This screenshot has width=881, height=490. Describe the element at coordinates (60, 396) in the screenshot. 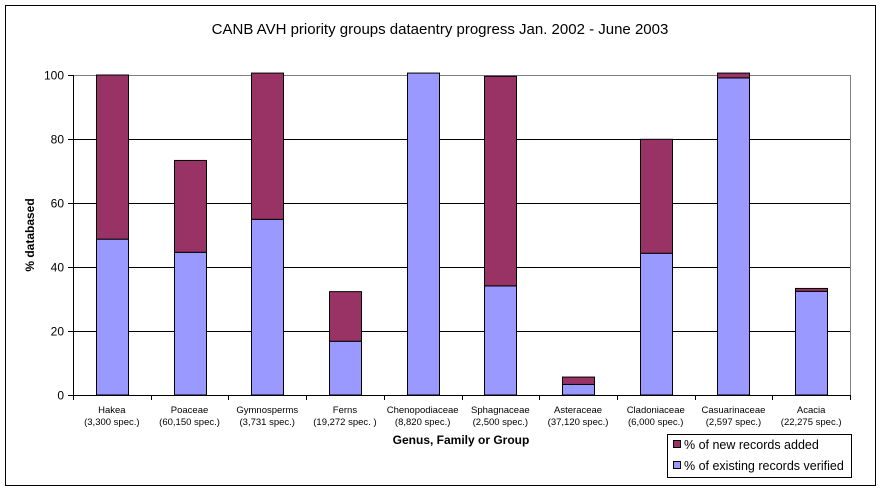

I see `y-tick-label-0: 0` at that location.